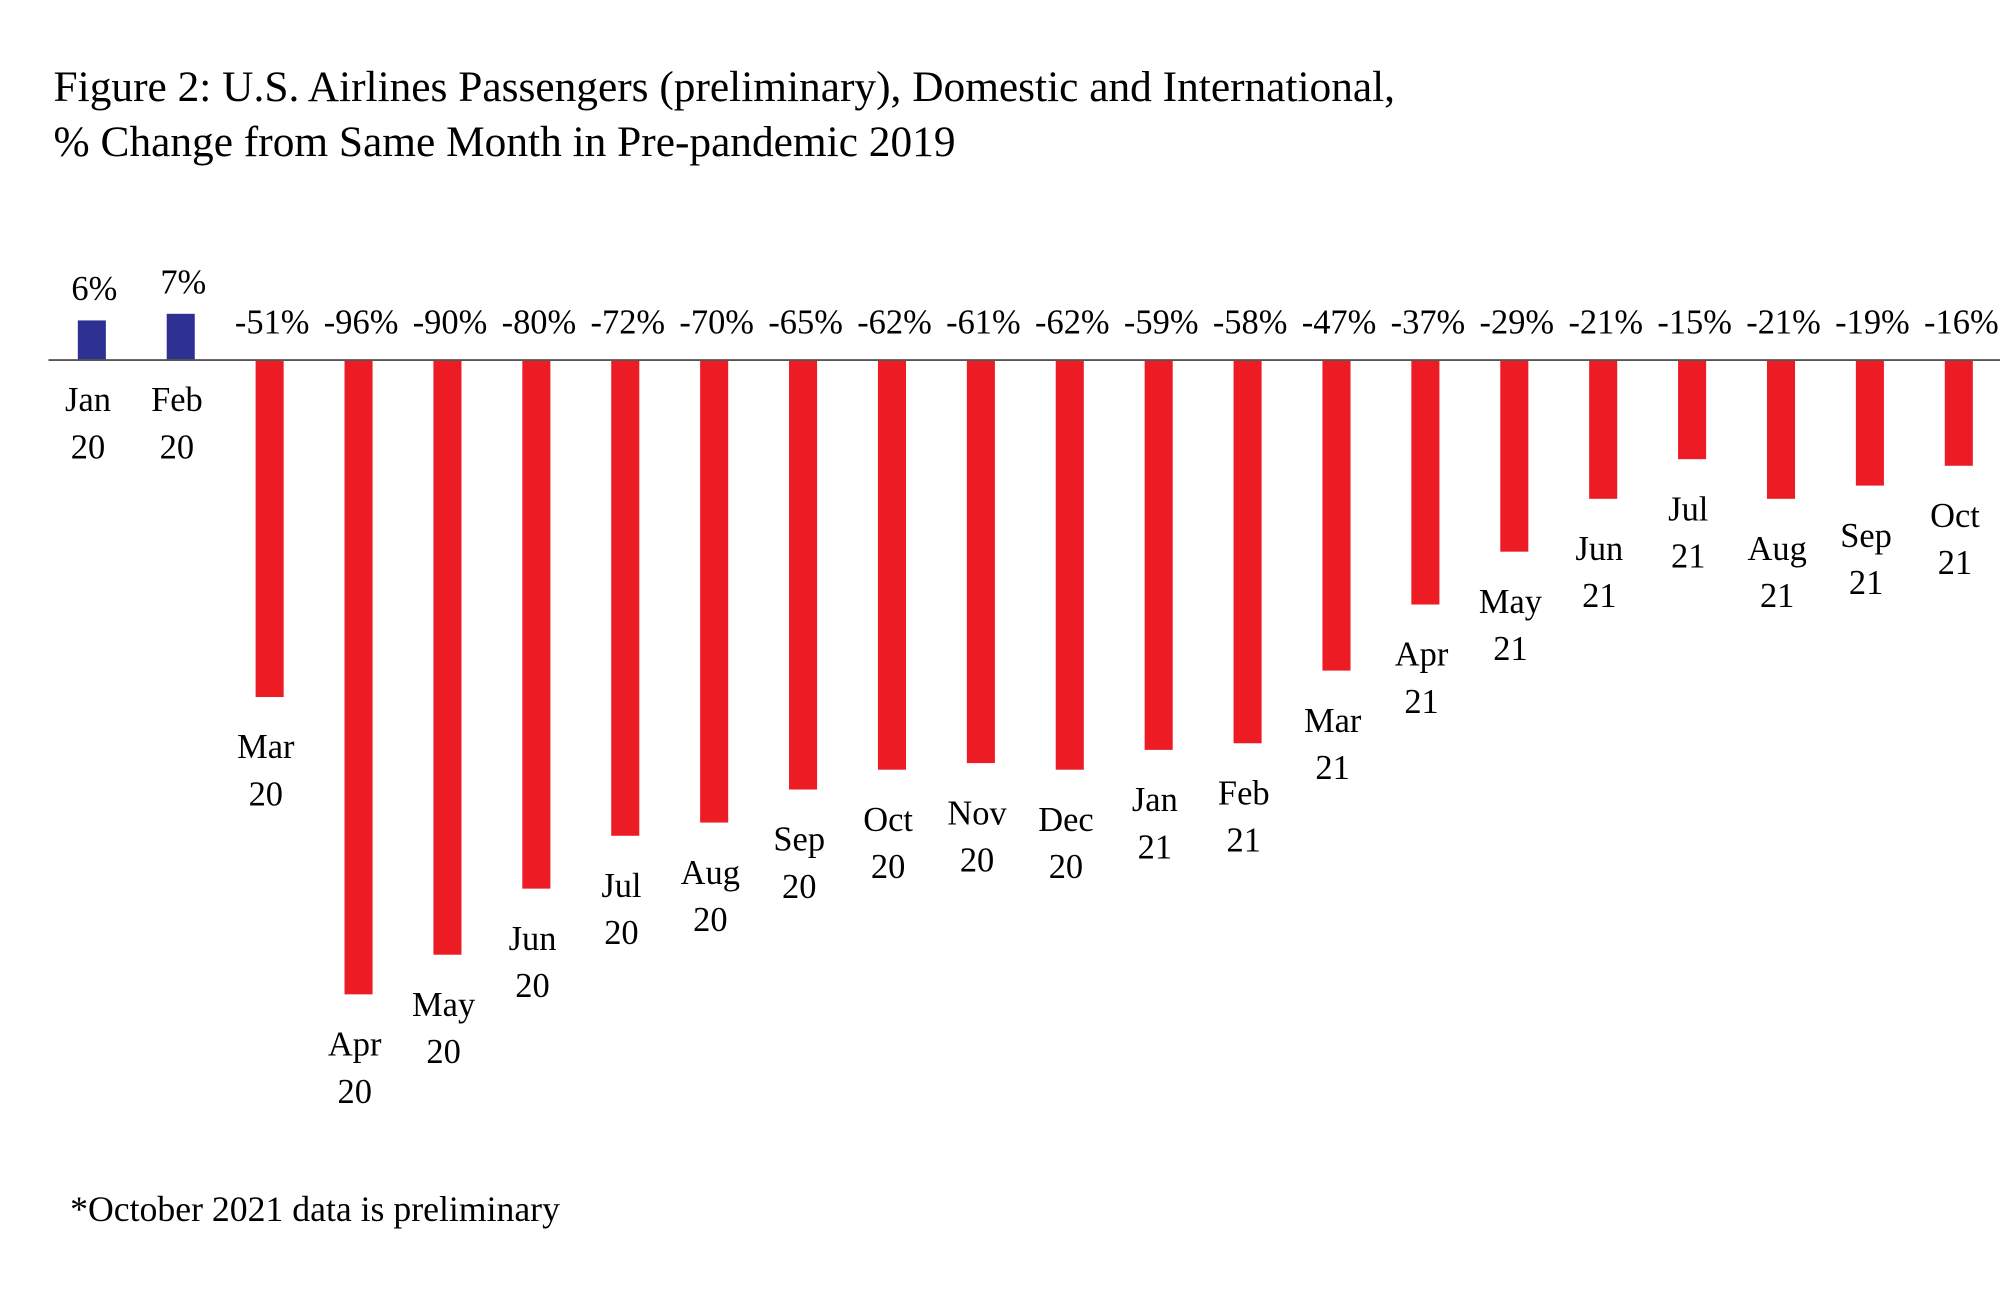  I want to click on data-label: -15%, so click(1694, 322).